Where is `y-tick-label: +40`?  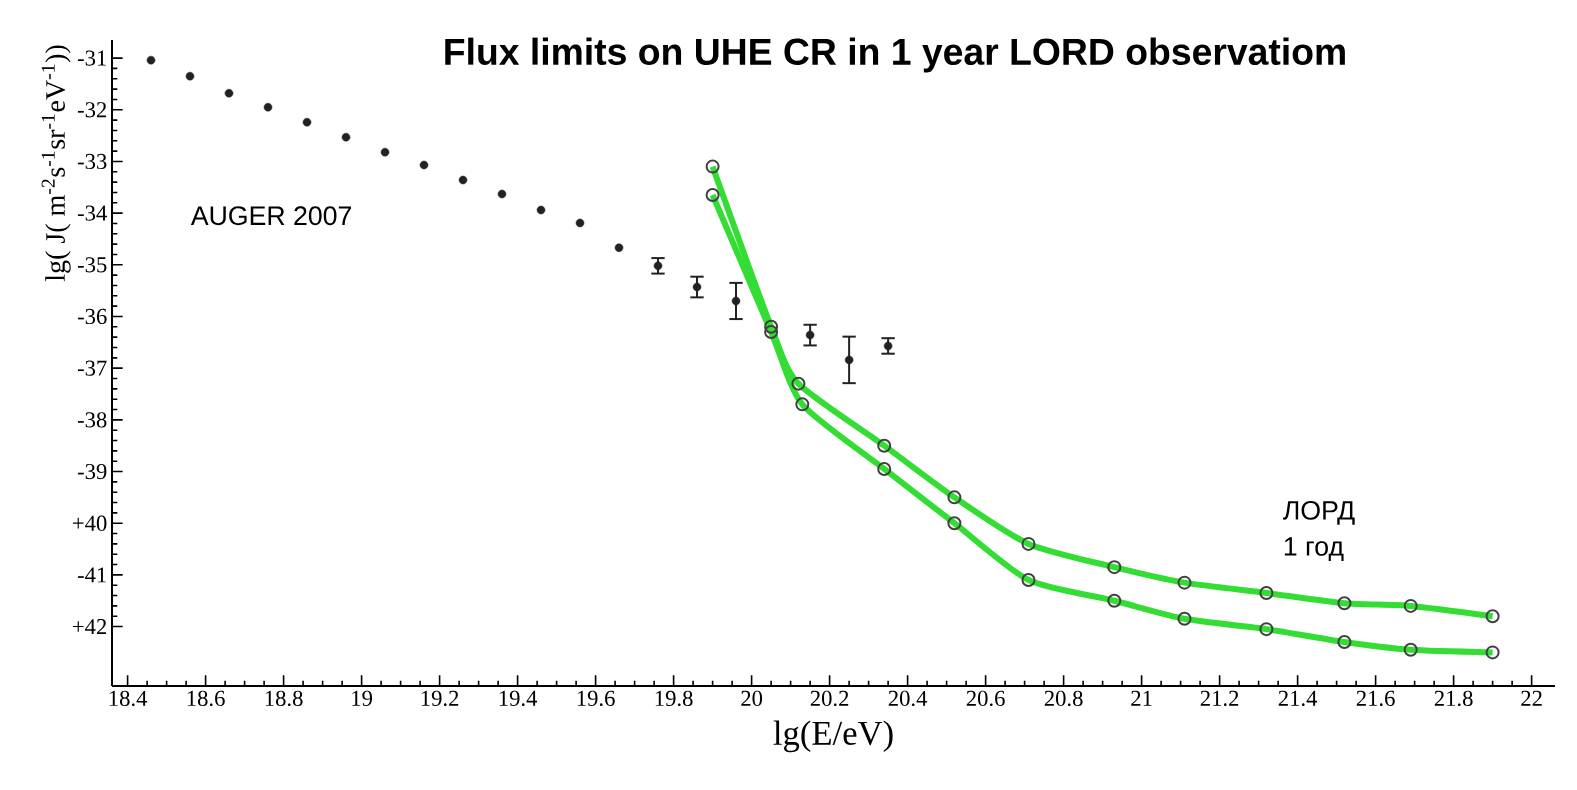 y-tick-label: +40 is located at coordinates (89, 523).